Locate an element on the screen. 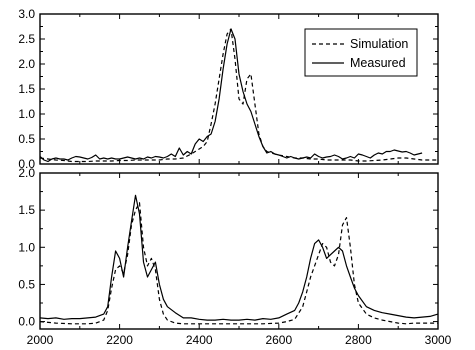  legend-box is located at coordinates (361, 52).